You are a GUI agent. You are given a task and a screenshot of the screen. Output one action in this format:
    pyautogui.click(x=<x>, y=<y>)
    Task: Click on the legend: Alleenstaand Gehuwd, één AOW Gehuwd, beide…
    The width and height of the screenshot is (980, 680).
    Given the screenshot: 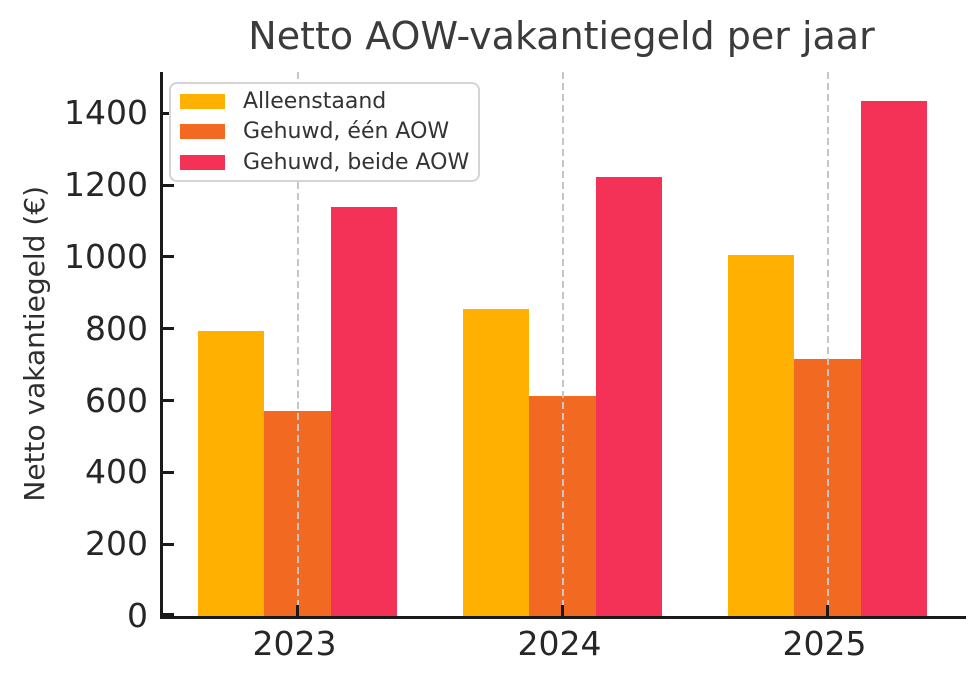 What is the action you would take?
    pyautogui.click(x=324, y=132)
    